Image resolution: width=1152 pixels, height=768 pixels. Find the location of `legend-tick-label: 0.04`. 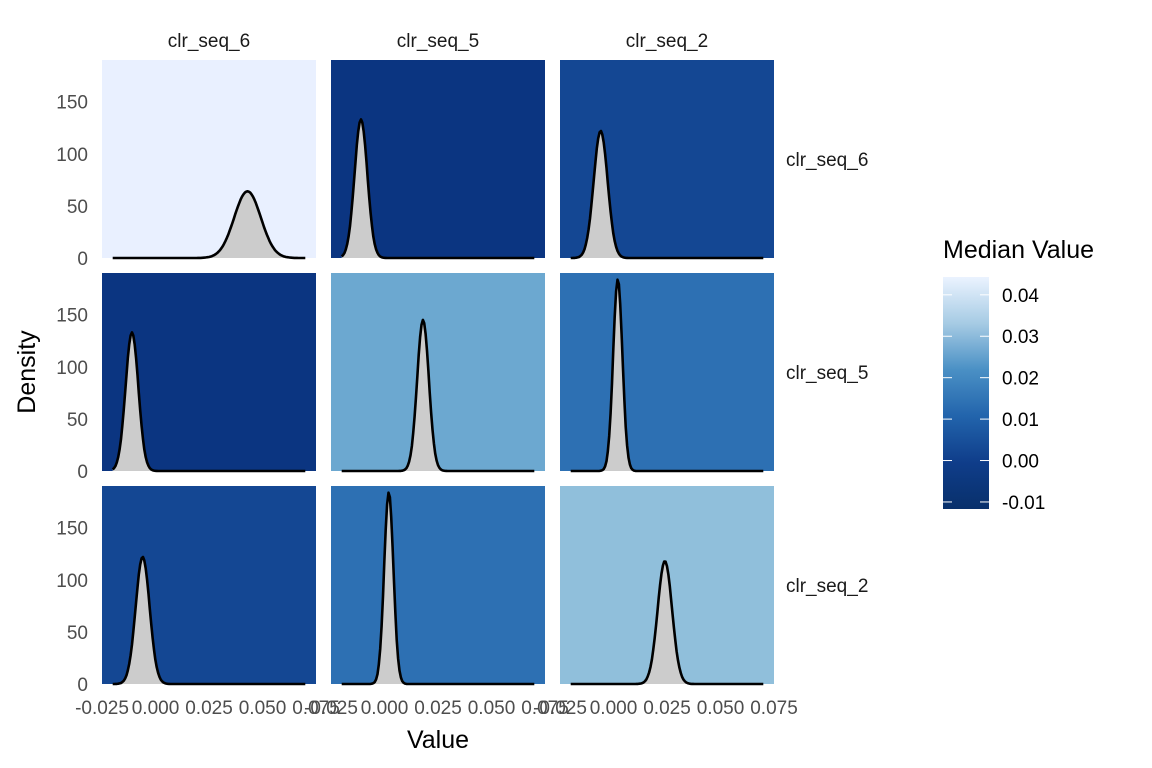

legend-tick-label: 0.04 is located at coordinates (1020, 296).